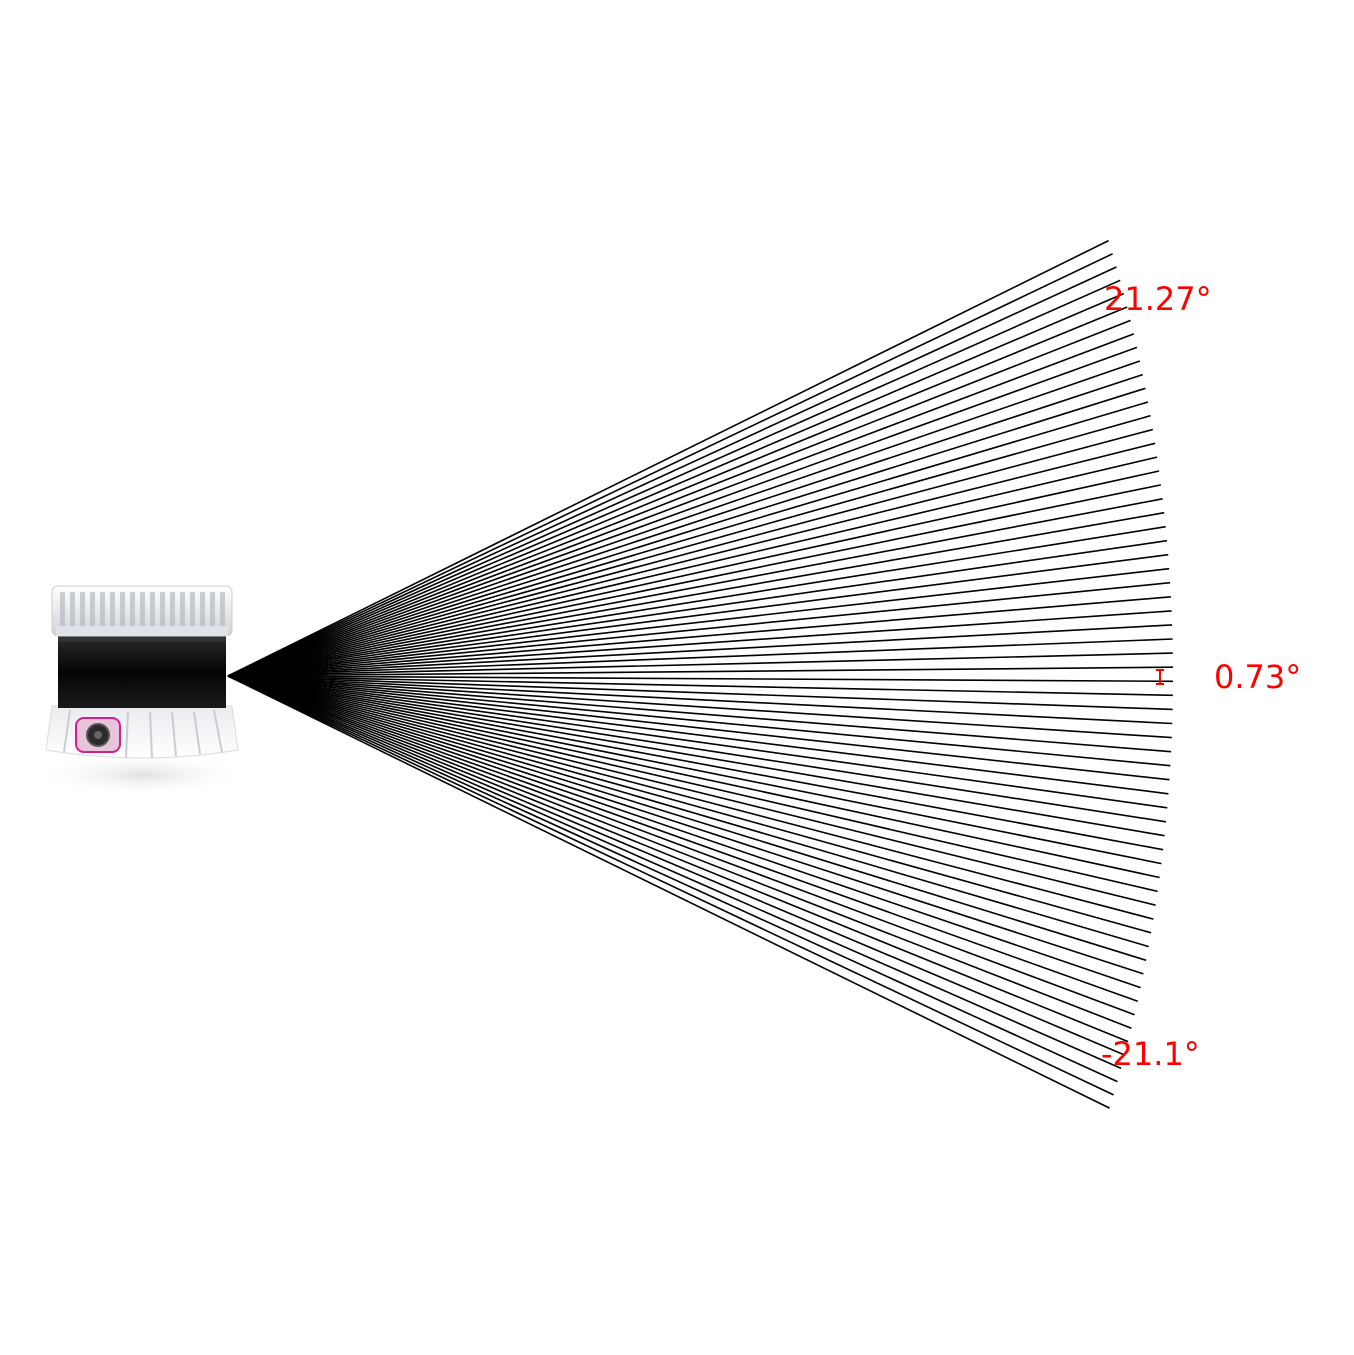 The image size is (1354, 1355). I want to click on sensor-base-ribs, so click(143, 734).